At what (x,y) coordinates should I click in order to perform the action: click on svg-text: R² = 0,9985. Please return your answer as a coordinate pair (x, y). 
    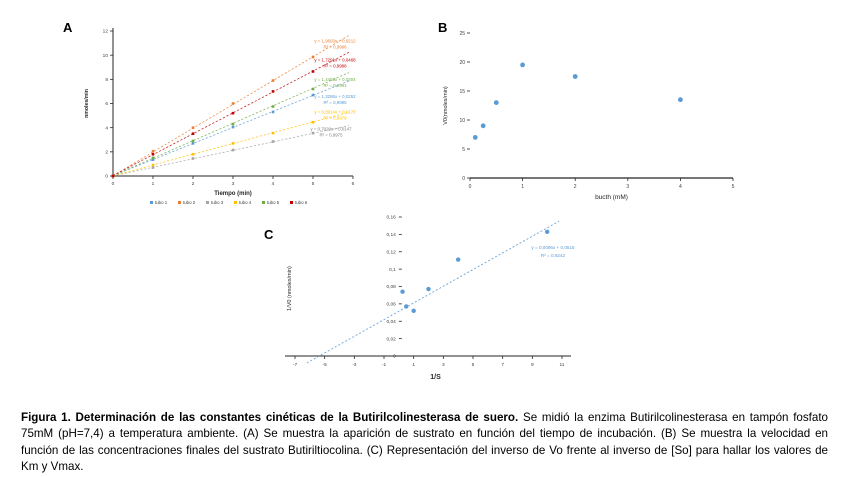
    Looking at the image, I should click on (335, 102).